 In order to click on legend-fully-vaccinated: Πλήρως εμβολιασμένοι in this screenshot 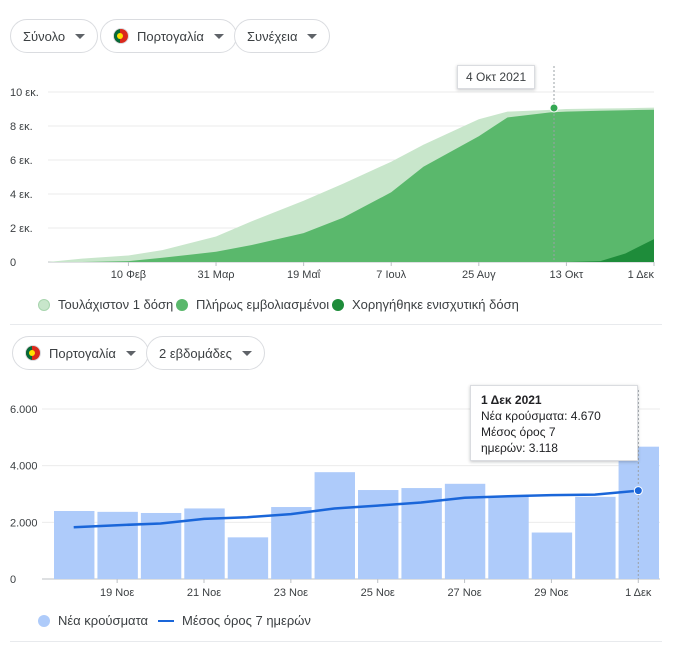, I will do `click(252, 304)`.